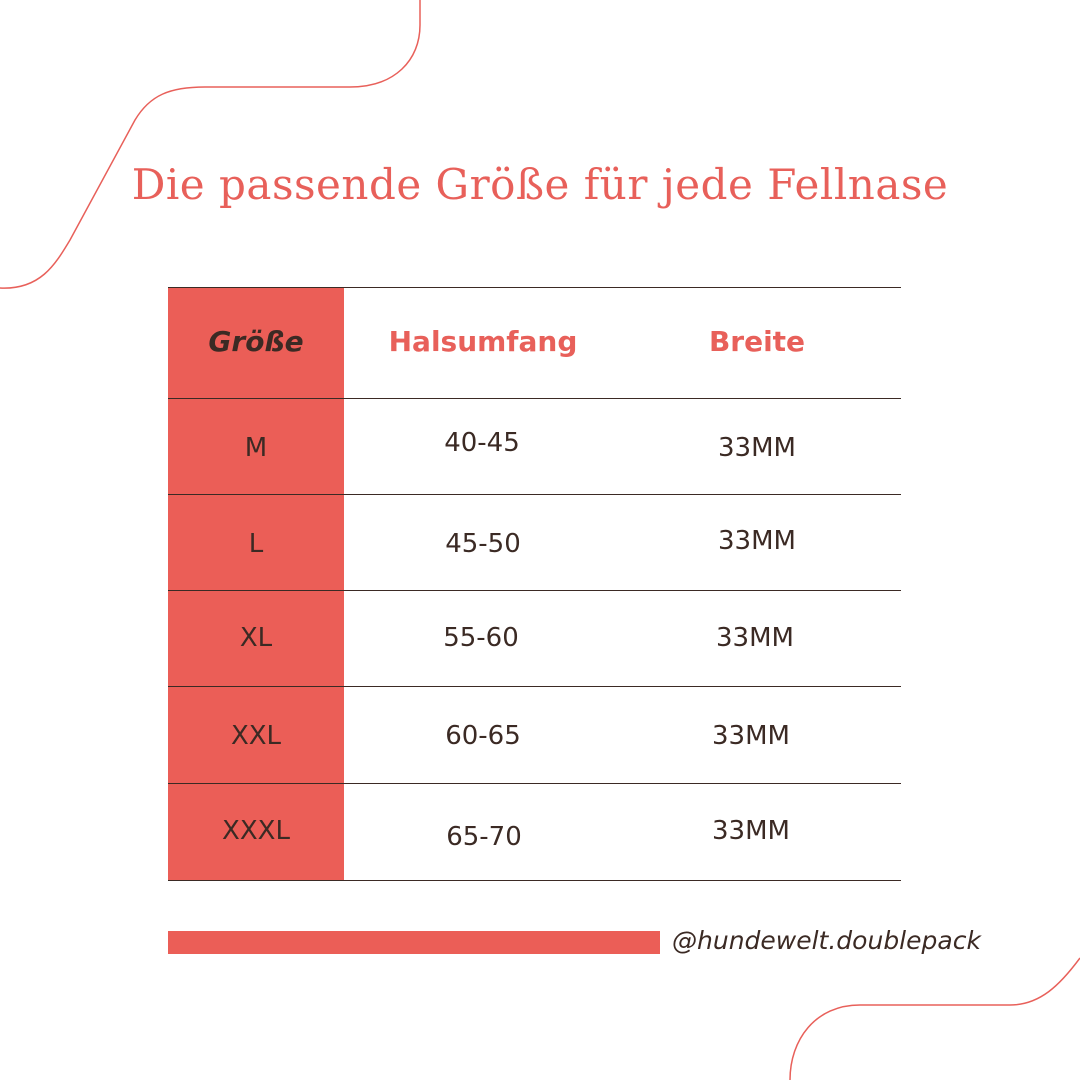 This screenshot has height=1080, width=1080. What do you see at coordinates (483, 341) in the screenshot?
I see `header-neck-circumference: Halsumfang` at bounding box center [483, 341].